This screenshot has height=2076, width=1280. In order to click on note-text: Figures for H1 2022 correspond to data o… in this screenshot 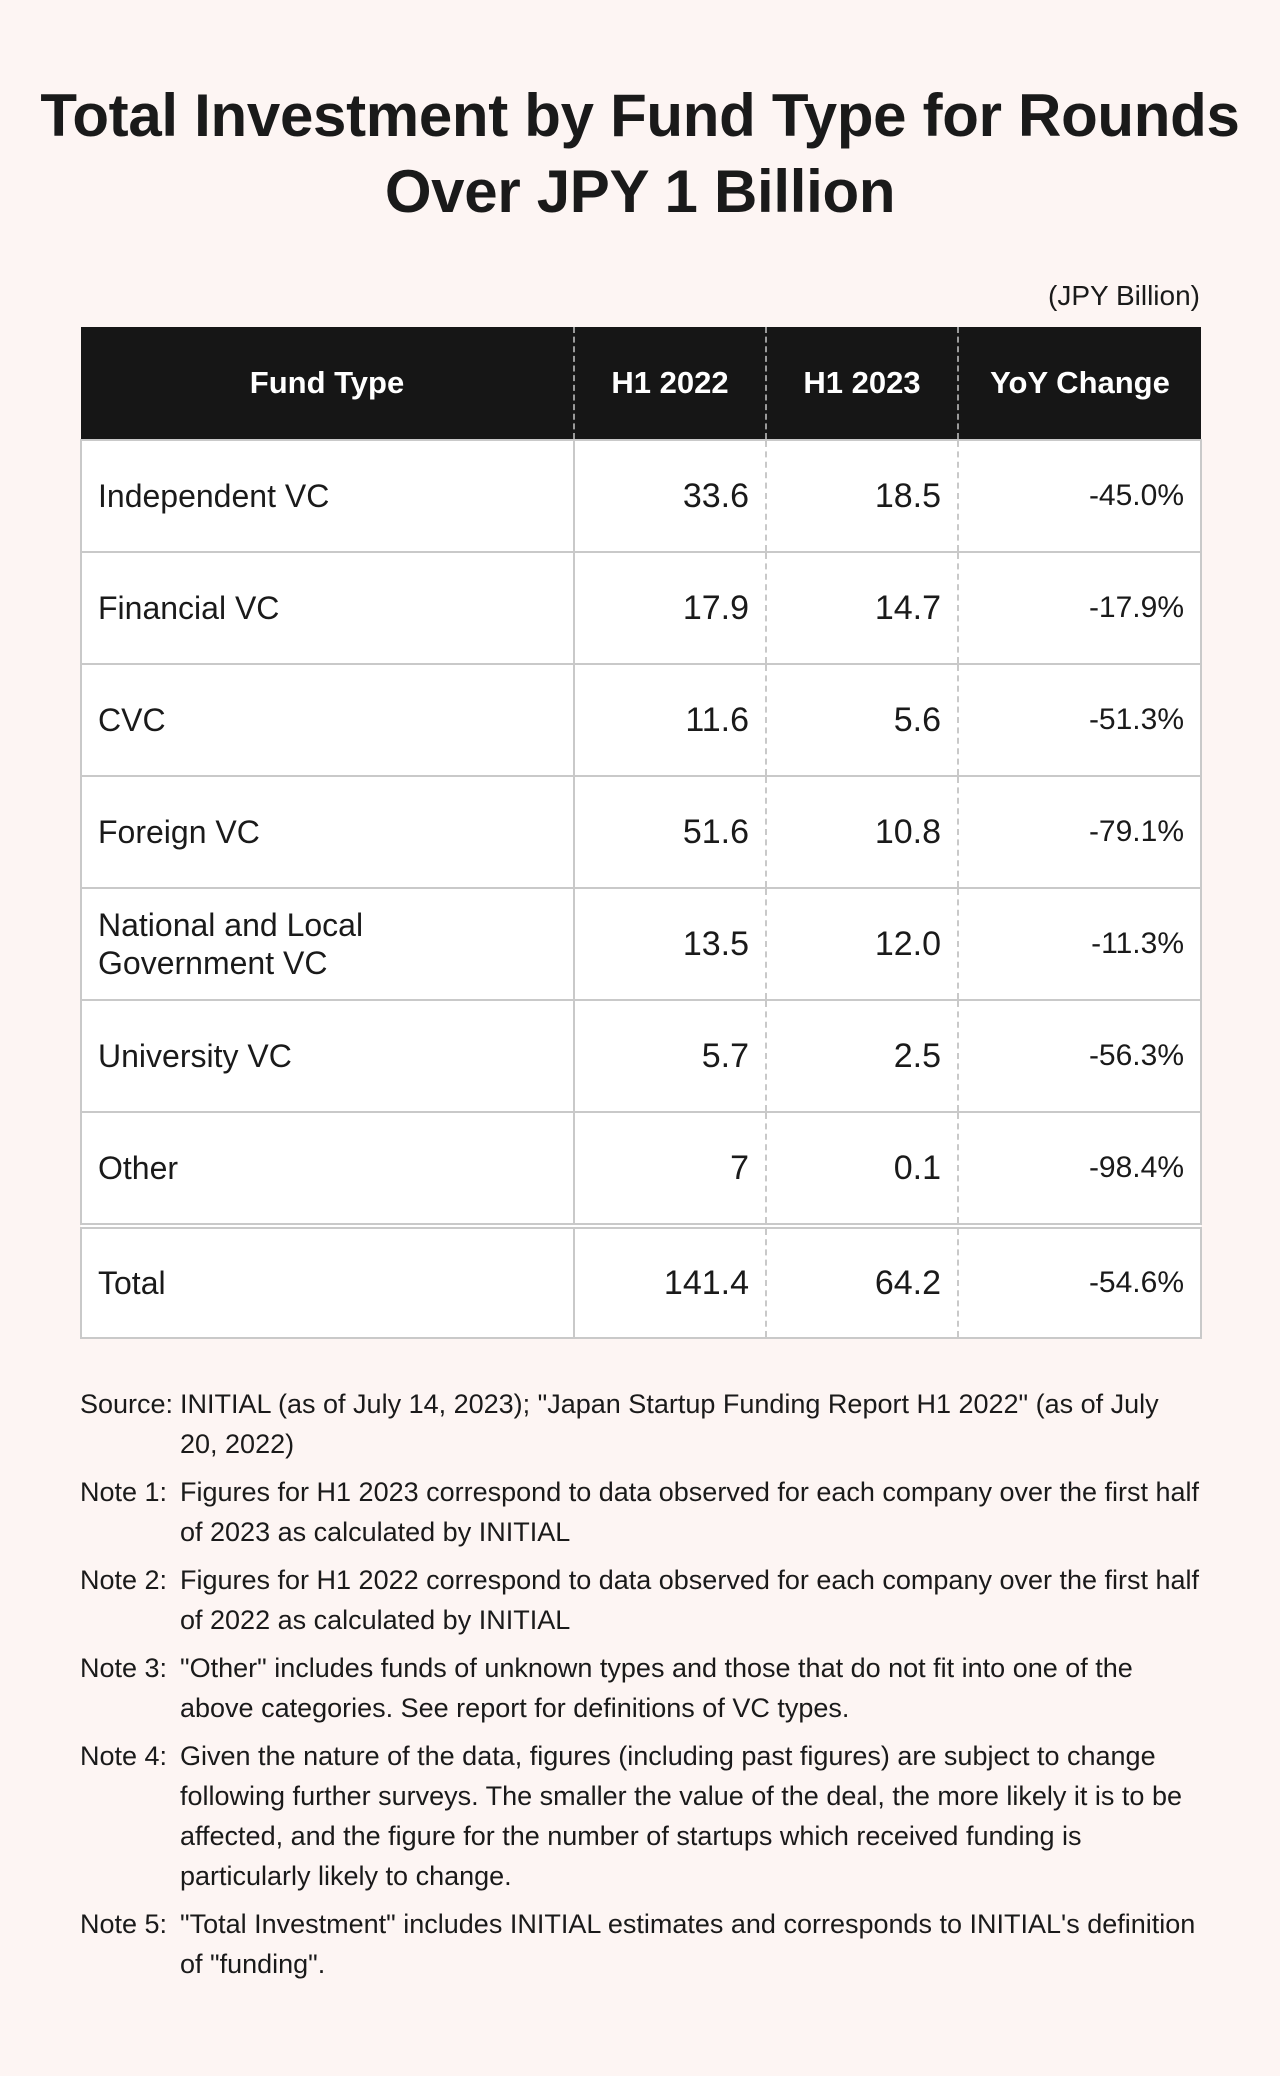, I will do `click(690, 1600)`.